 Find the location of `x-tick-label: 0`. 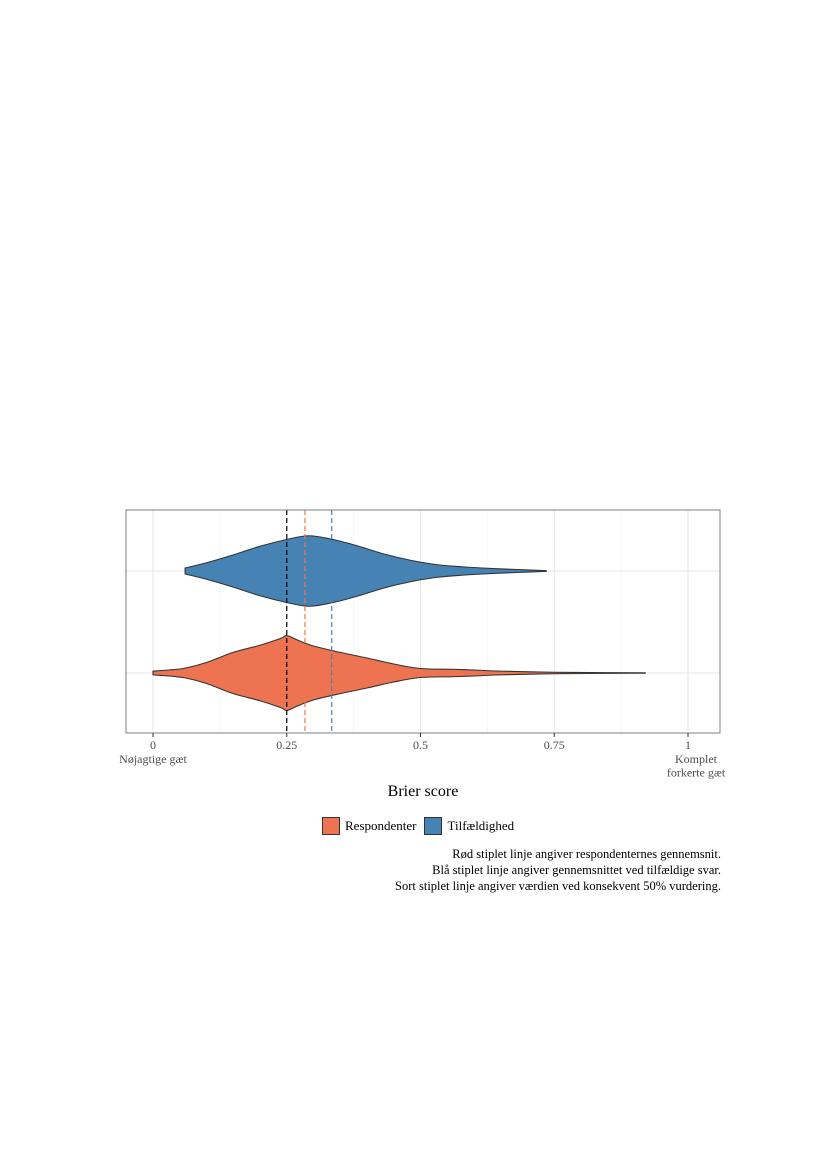

x-tick-label: 0 is located at coordinates (153, 745).